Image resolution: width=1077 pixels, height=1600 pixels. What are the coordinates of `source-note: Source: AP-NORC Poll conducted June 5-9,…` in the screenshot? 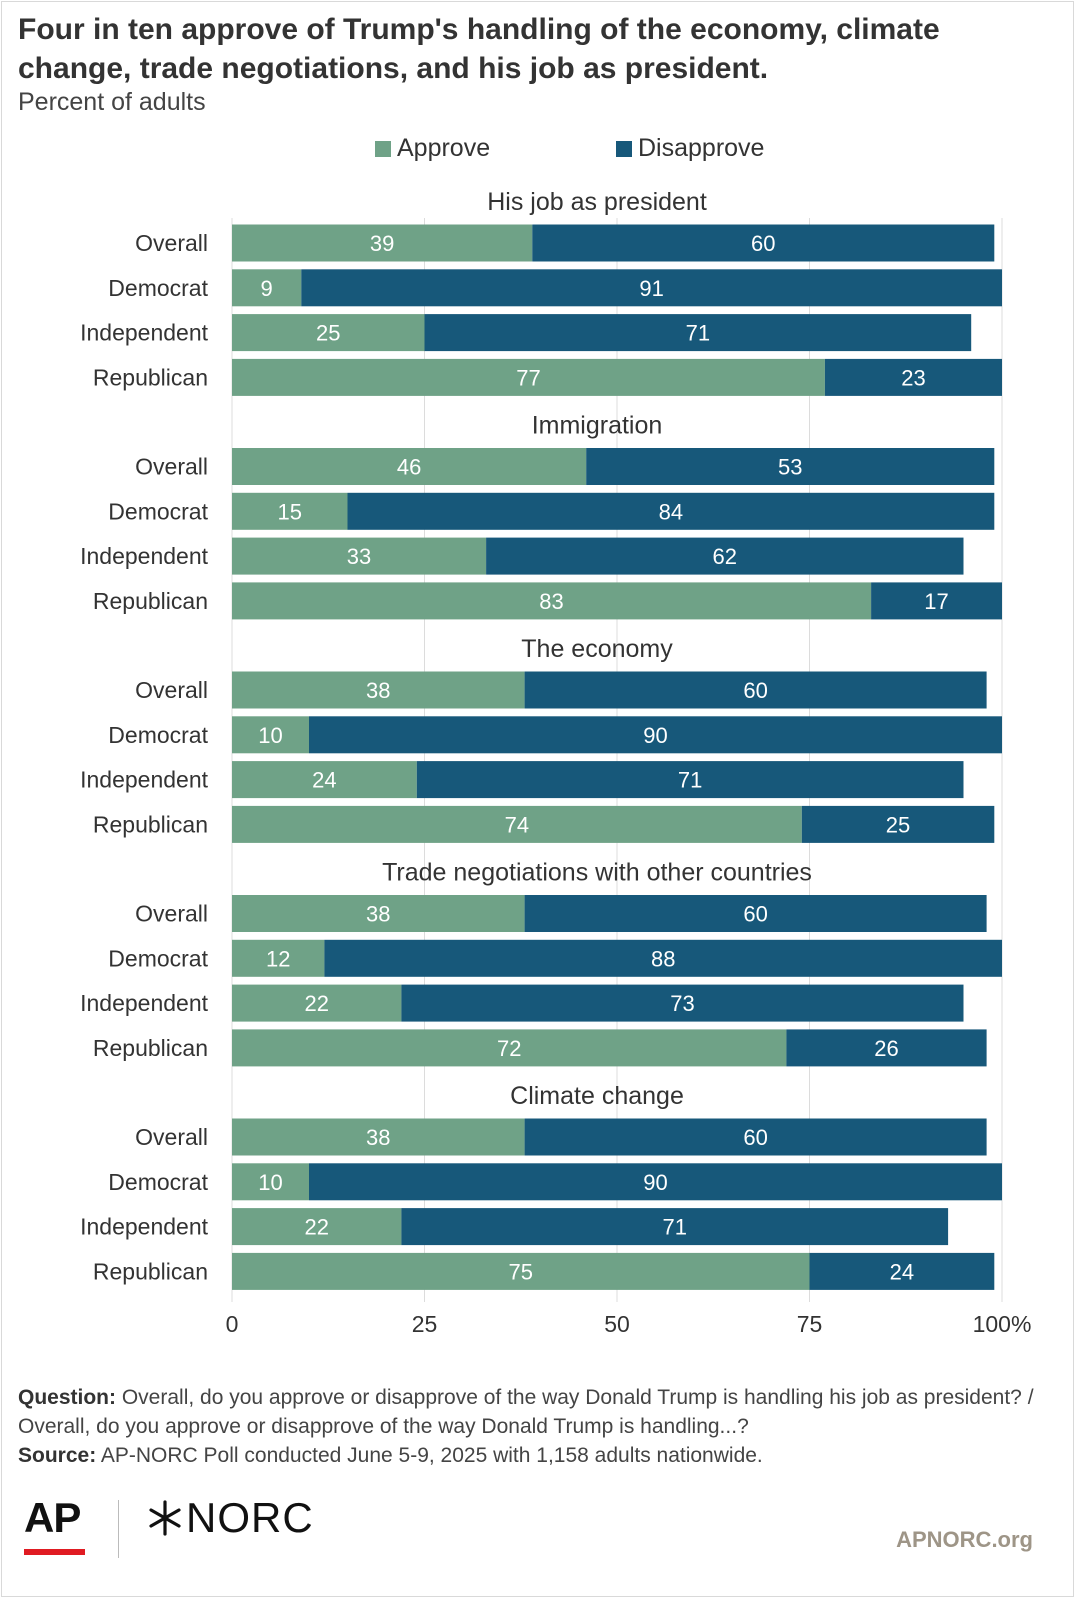 It's located at (538, 1455).